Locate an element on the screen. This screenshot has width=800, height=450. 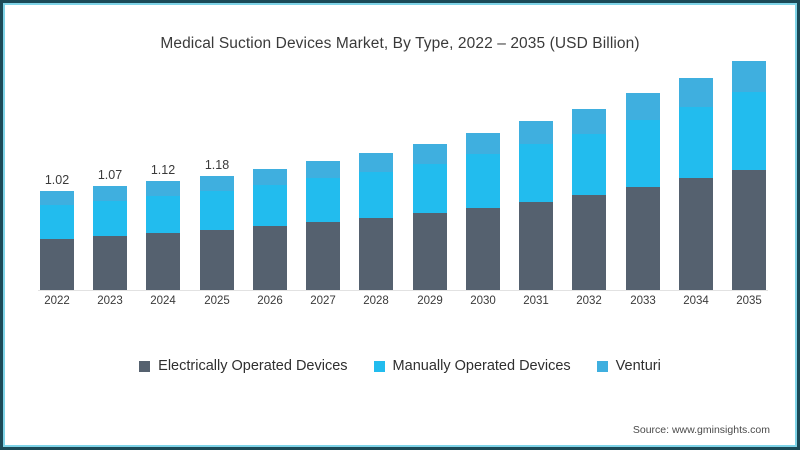
x-tick-label: 2024 is located at coordinates (163, 301).